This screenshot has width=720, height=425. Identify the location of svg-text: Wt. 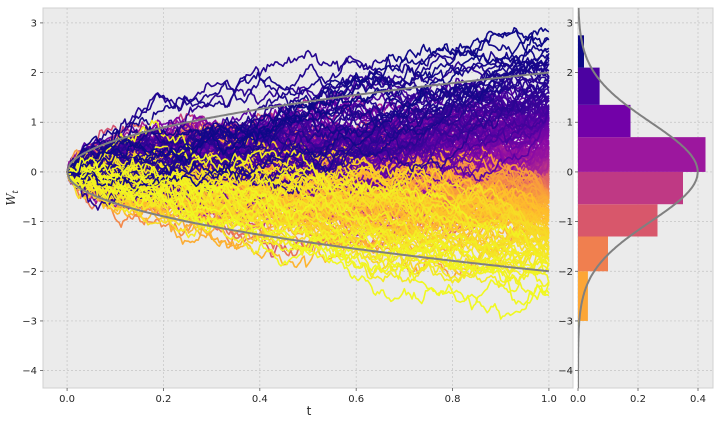
(12, 197).